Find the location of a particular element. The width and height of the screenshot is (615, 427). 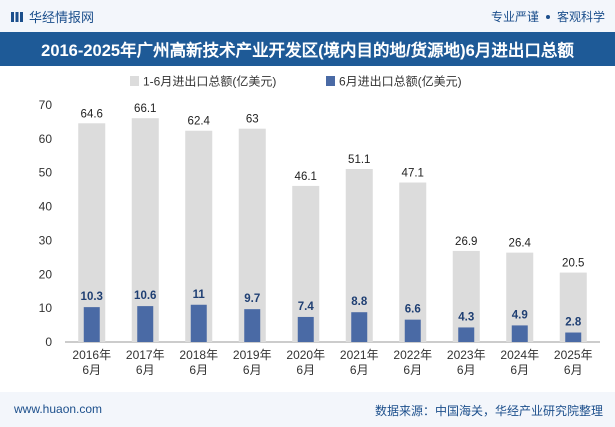

brand-logo-icon is located at coordinates (17, 16).